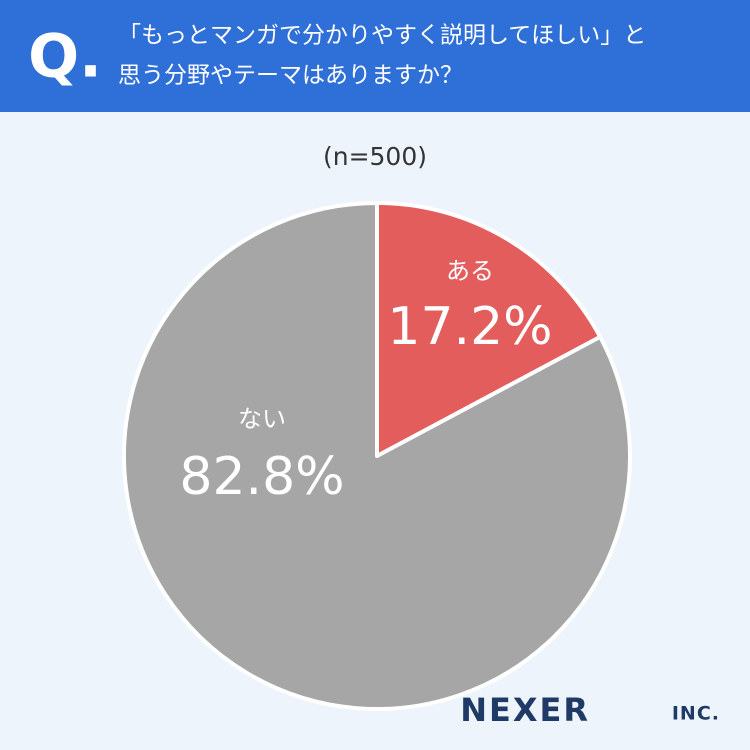 Image resolution: width=750 pixels, height=750 pixels. I want to click on title-line: 思う分野やテーマはありますか？, so click(290, 76).